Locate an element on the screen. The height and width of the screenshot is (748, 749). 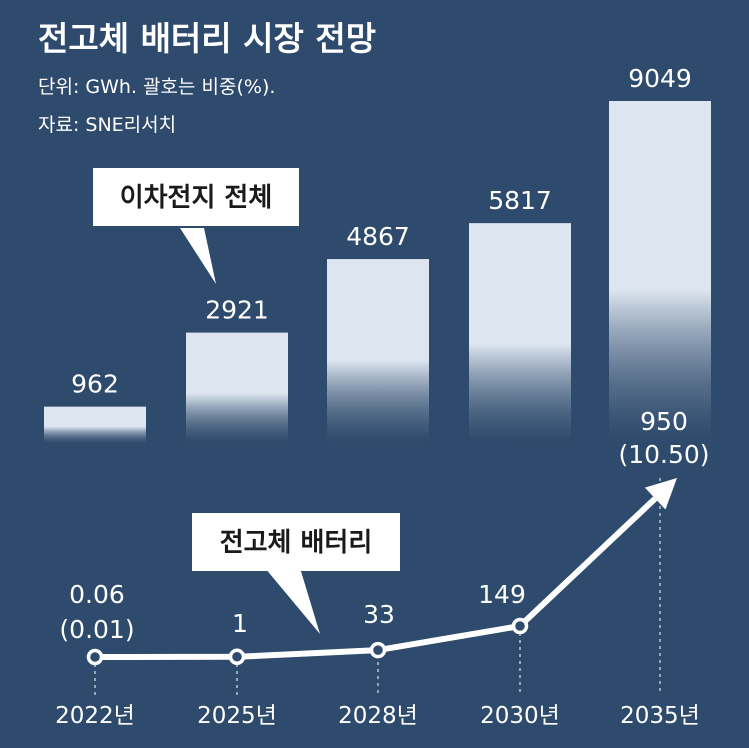
callout-solid-state-pointer is located at coordinates (292, 601).